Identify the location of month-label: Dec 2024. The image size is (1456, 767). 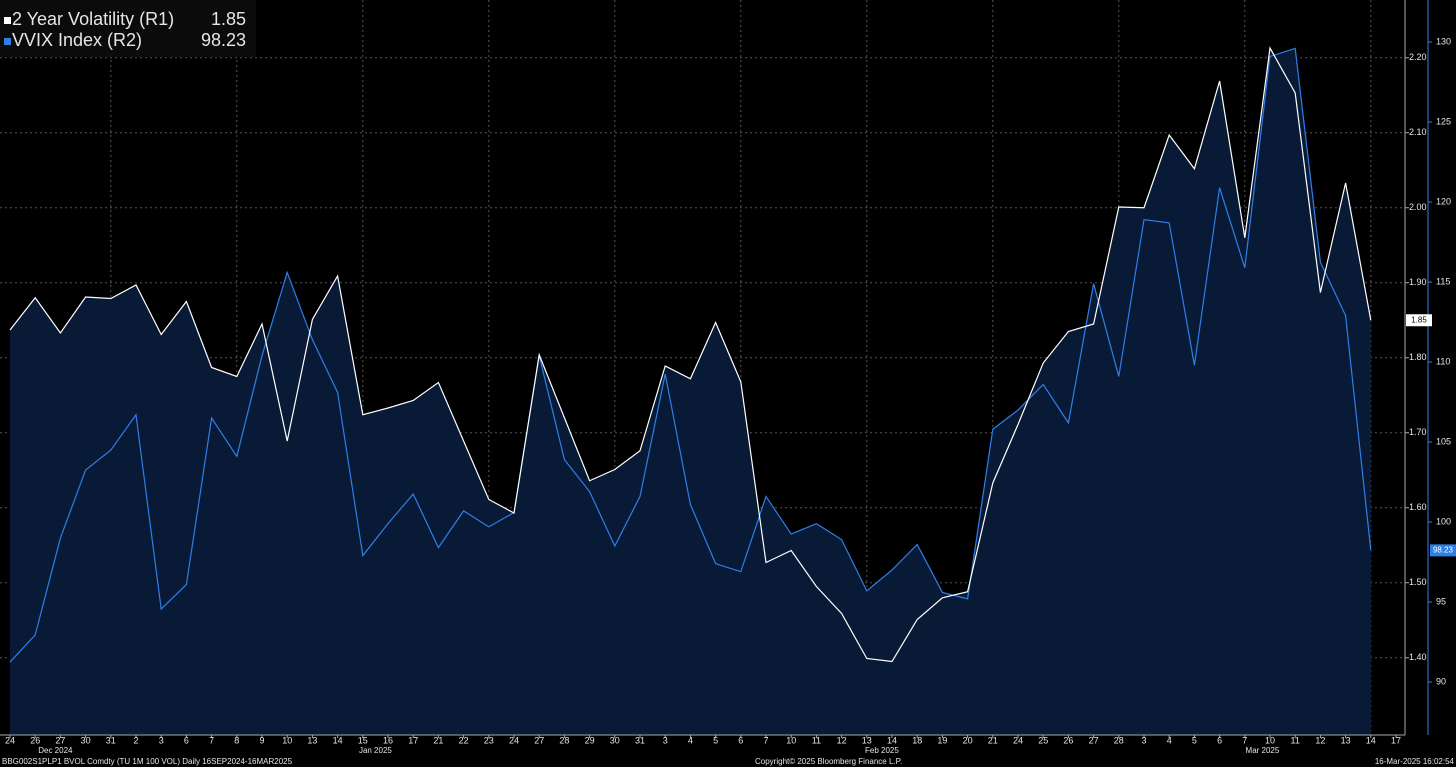
(55, 750).